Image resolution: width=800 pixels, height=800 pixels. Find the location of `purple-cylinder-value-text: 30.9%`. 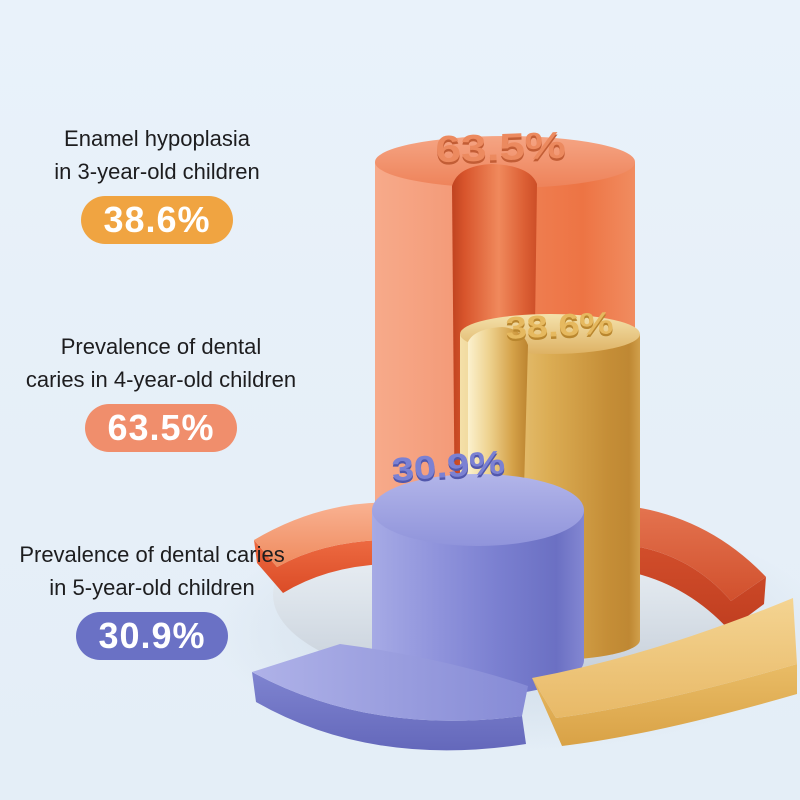

purple-cylinder-value-text: 30.9% is located at coordinates (448, 466).